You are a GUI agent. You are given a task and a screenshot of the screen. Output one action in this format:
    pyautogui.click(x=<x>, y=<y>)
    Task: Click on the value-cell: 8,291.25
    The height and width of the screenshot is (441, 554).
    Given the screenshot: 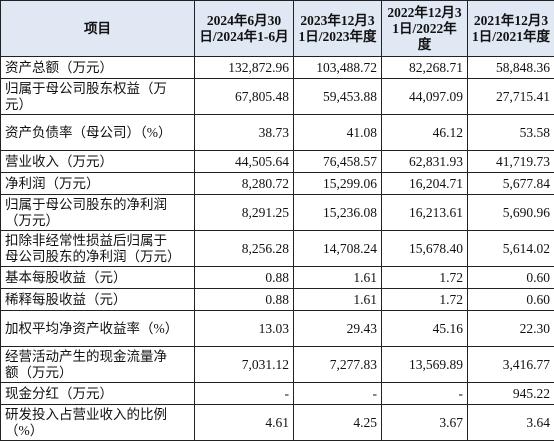 What is the action you would take?
    pyautogui.click(x=244, y=213)
    